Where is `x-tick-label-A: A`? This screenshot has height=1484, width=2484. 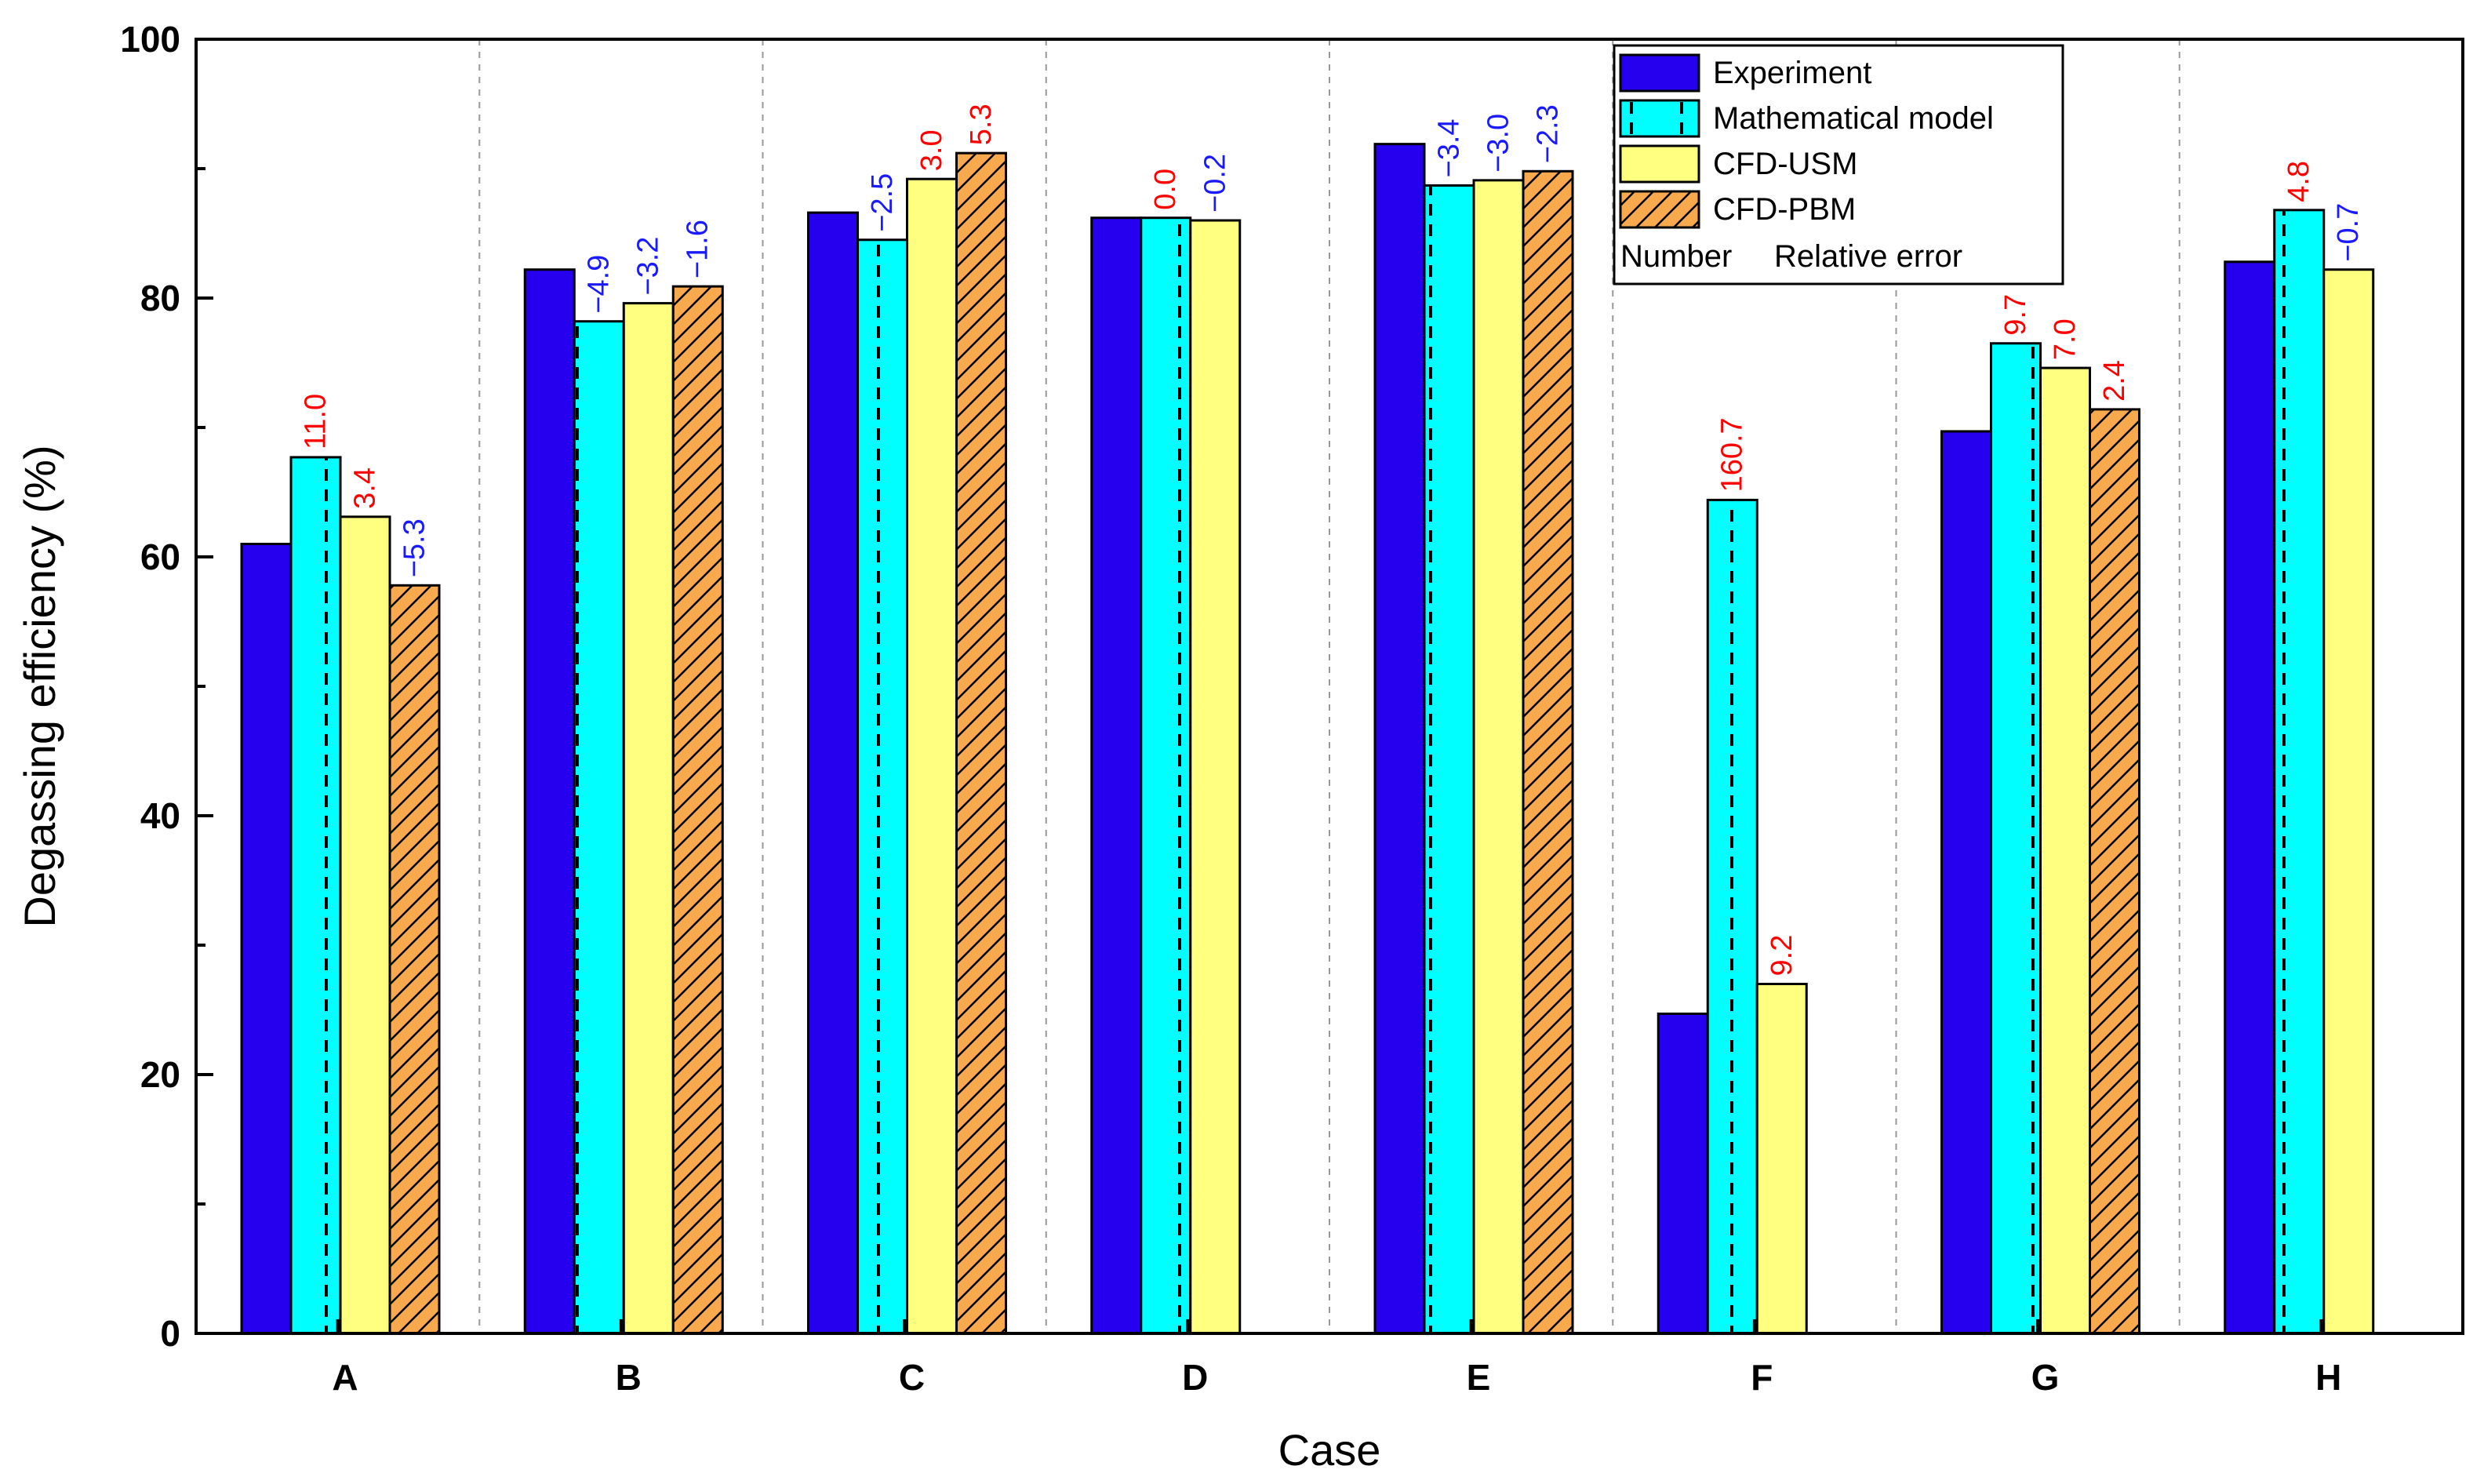
x-tick-label-A: A is located at coordinates (345, 1377).